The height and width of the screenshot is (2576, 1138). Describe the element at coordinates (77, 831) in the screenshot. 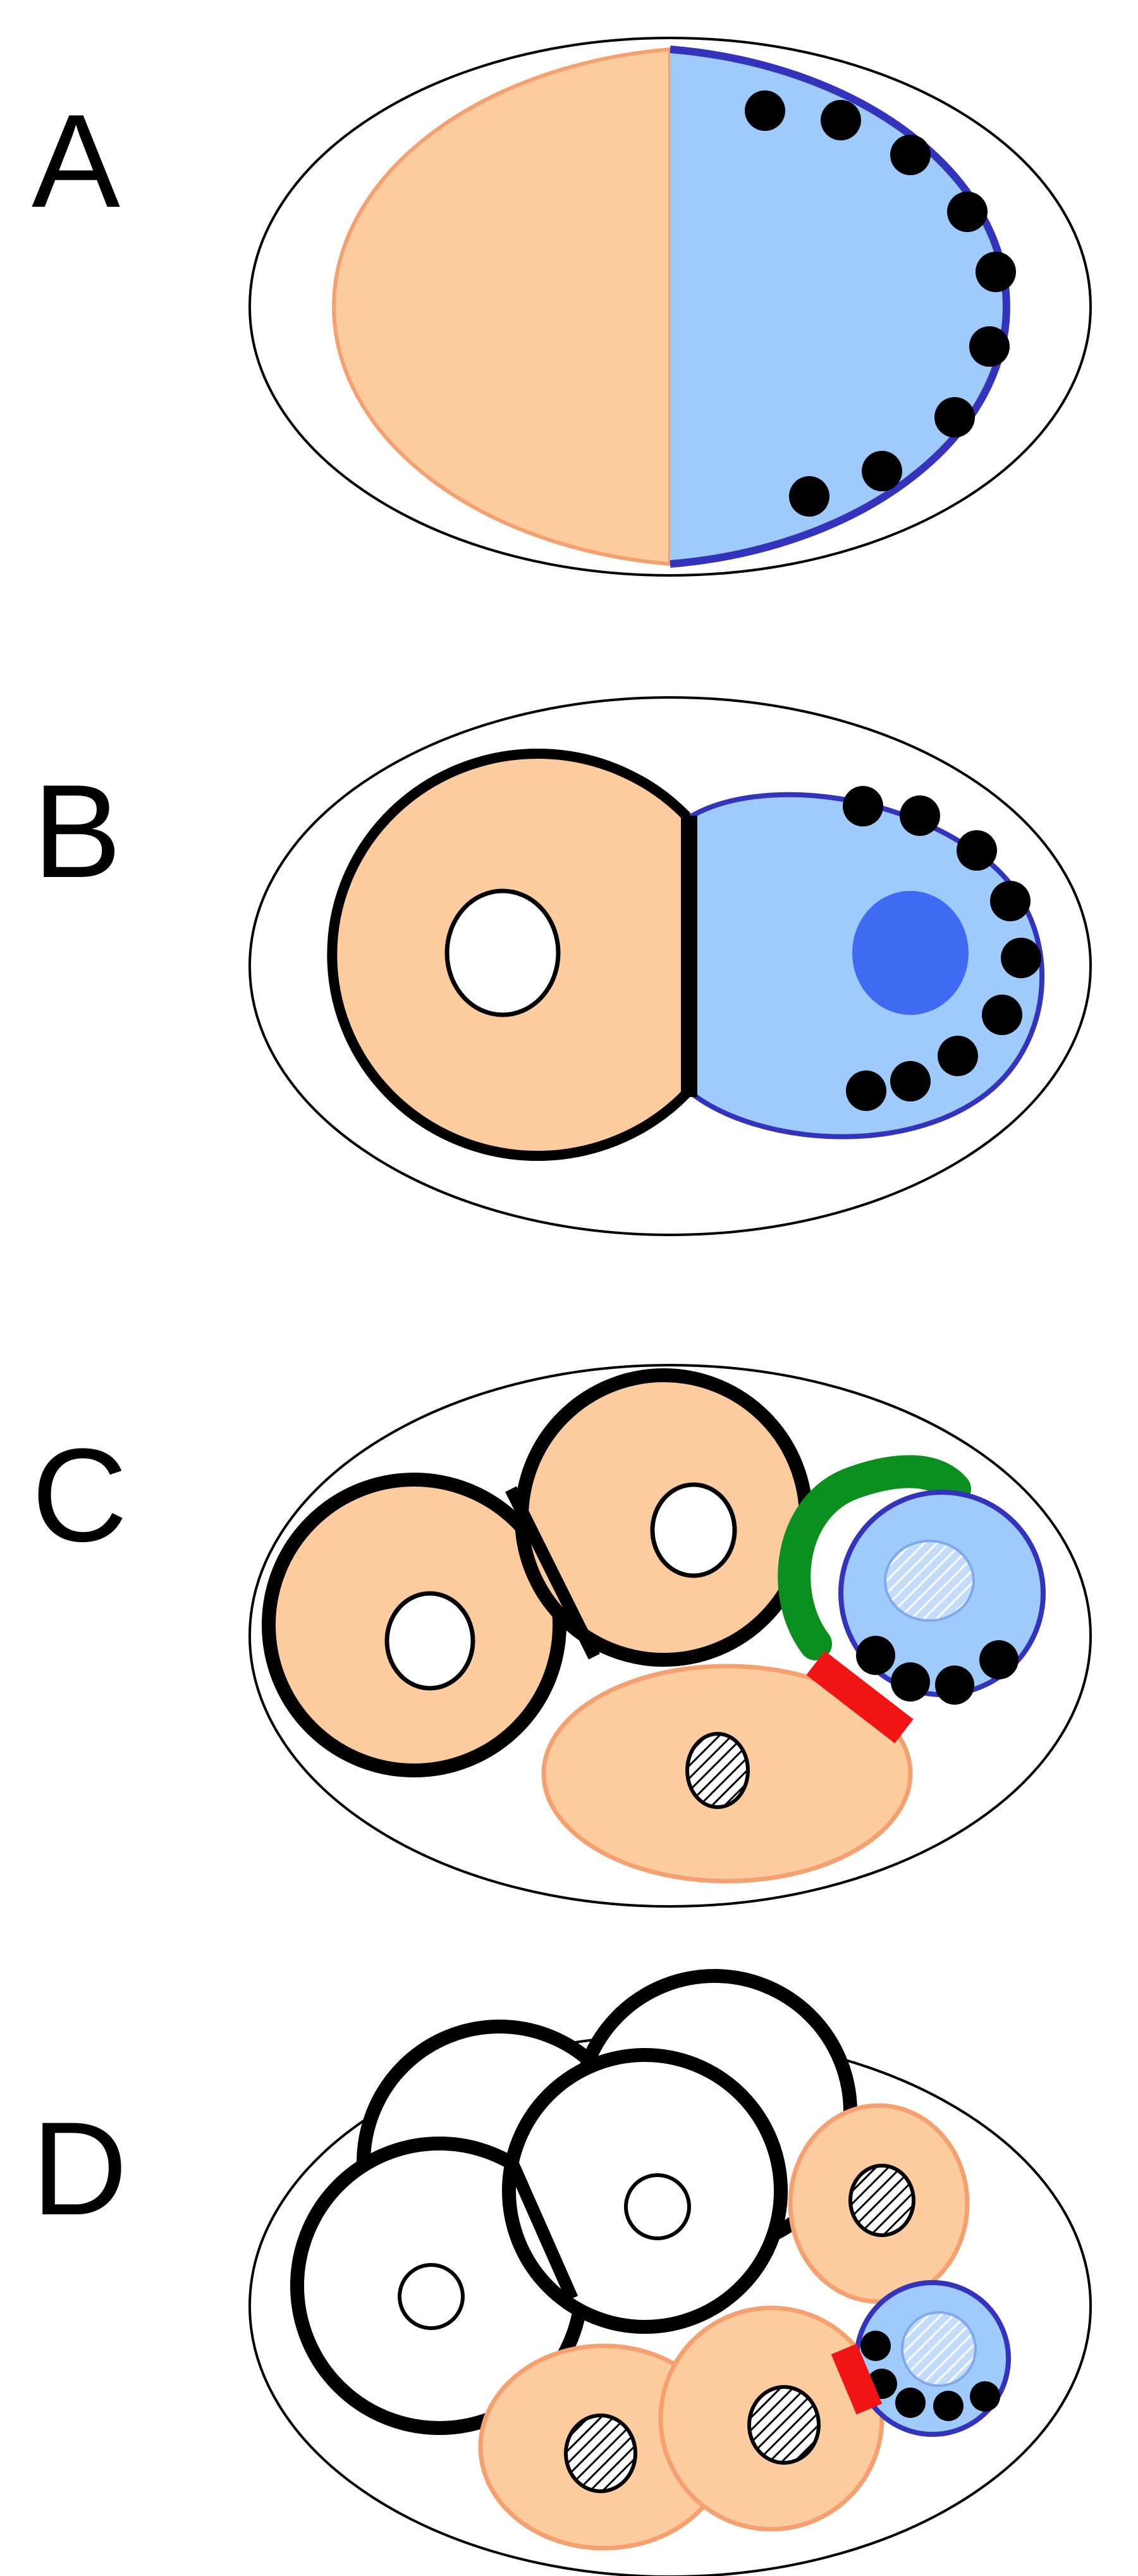

I see `panel-label-b: B` at that location.